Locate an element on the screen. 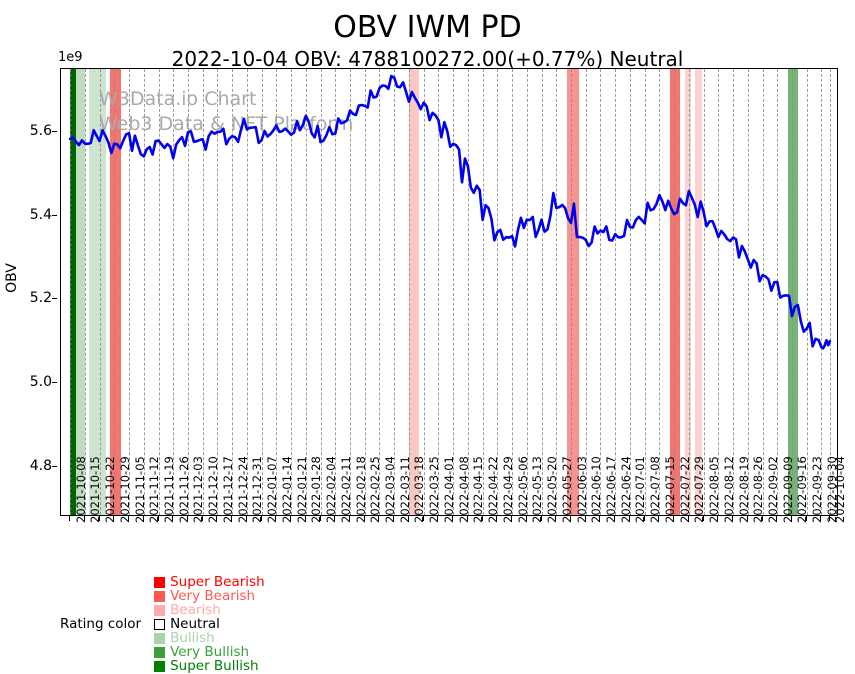 The height and width of the screenshot is (674, 855). x-tick-label: 2021-11-19 is located at coordinates (169, 489).